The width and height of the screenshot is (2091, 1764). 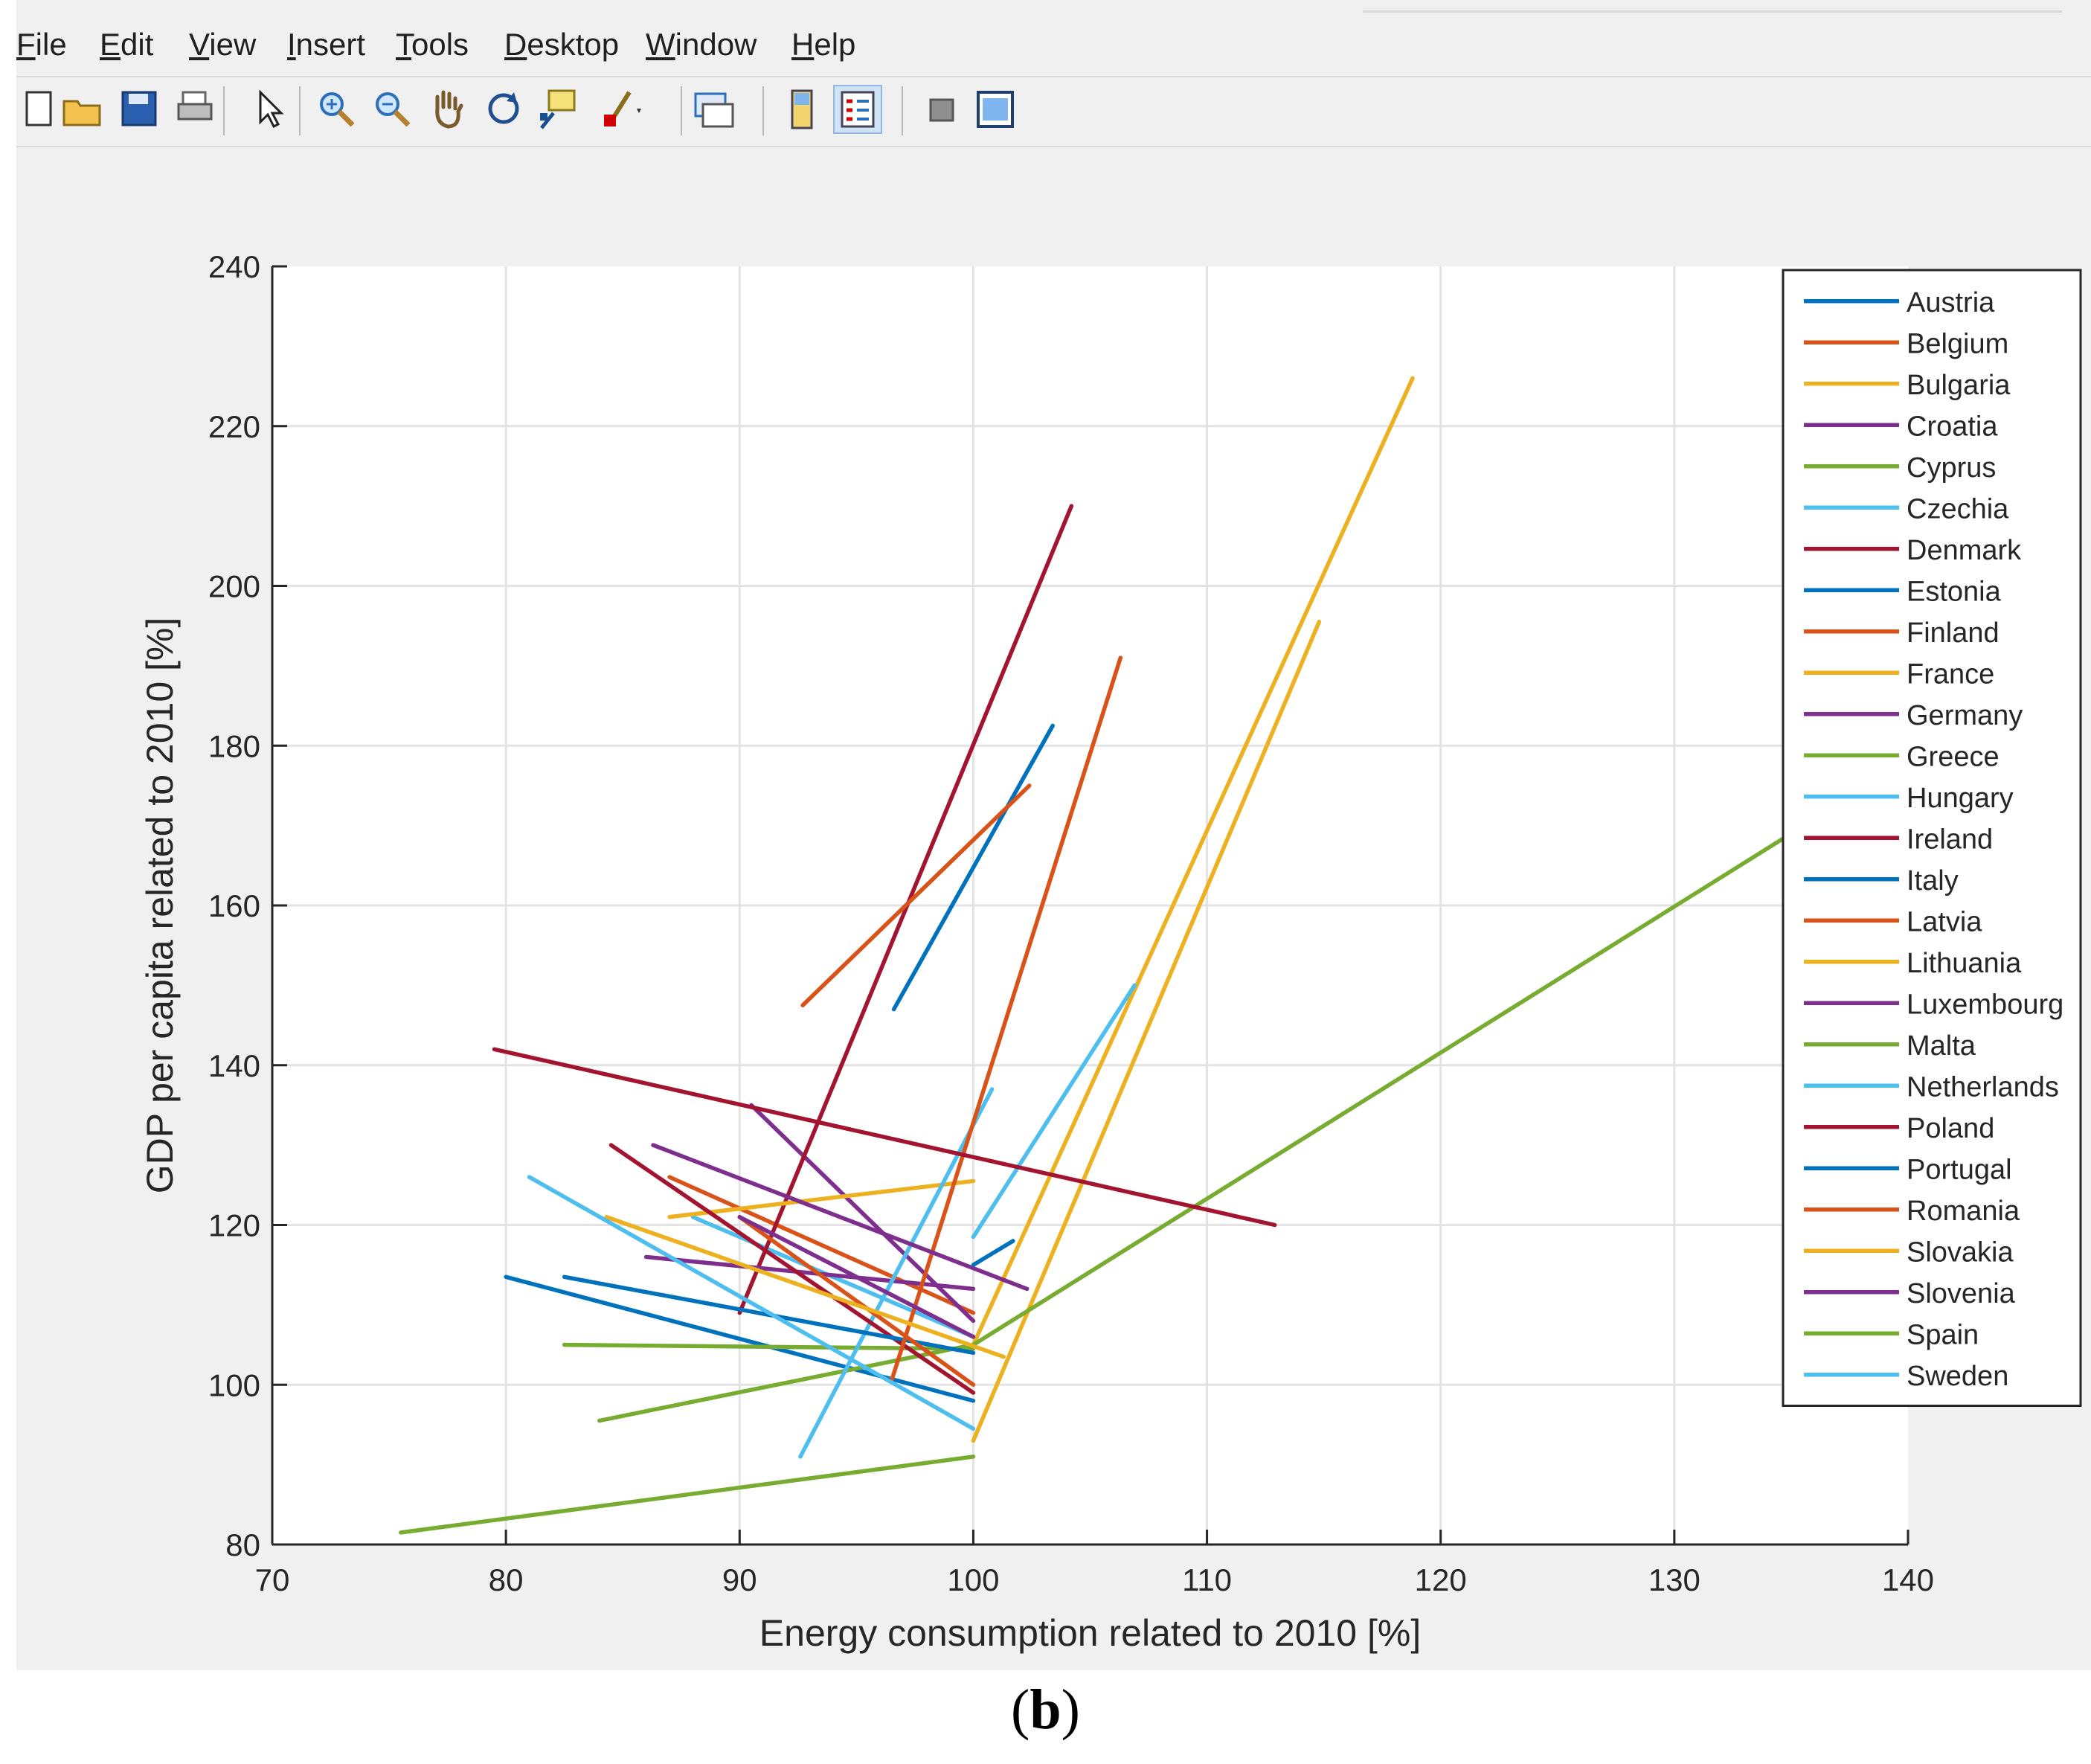 What do you see at coordinates (802, 112) in the screenshot?
I see `colorbar-icon` at bounding box center [802, 112].